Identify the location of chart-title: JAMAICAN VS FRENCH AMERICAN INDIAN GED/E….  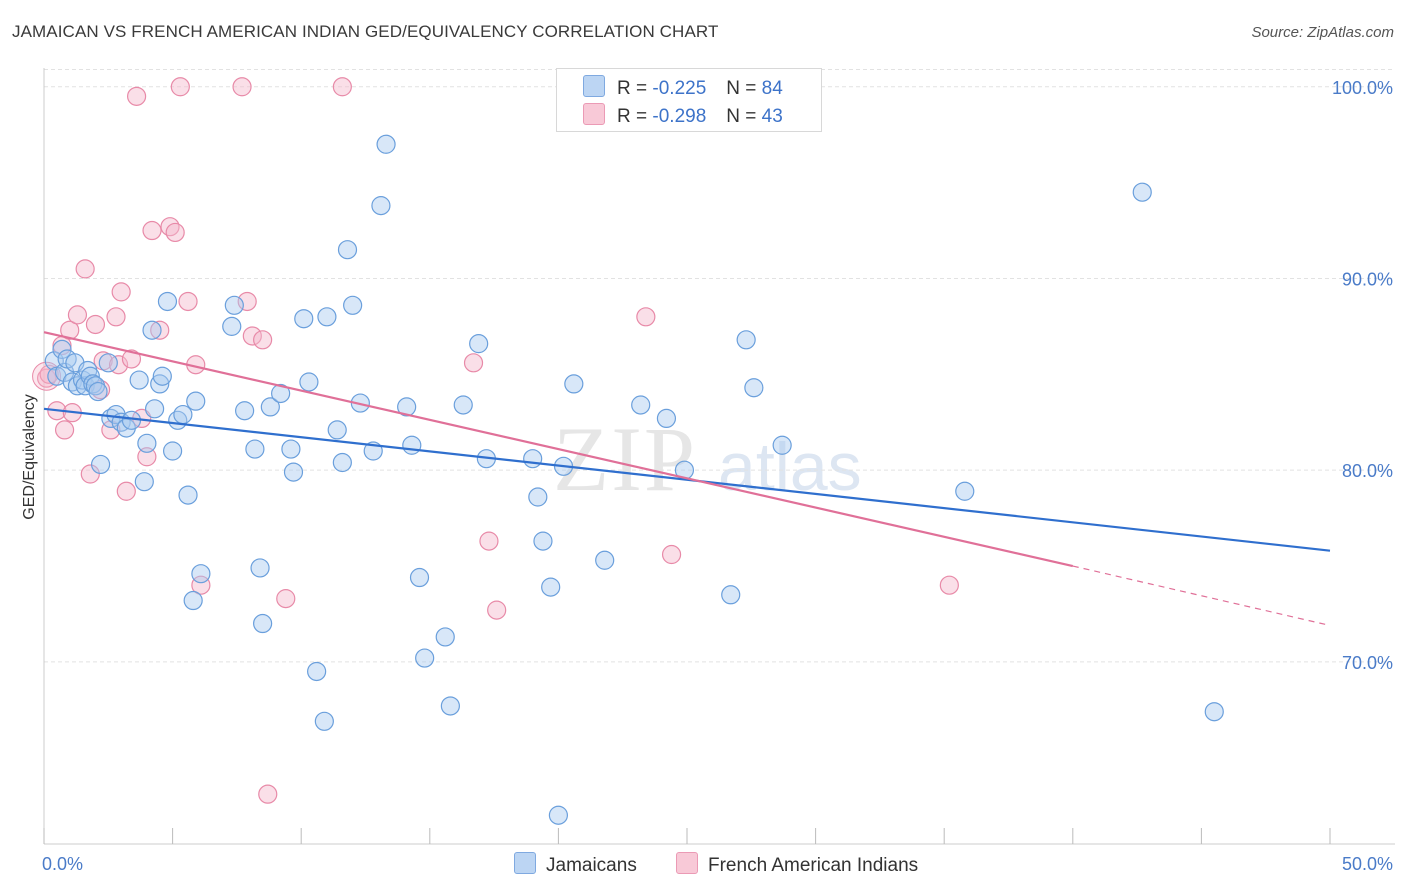
(365, 31).